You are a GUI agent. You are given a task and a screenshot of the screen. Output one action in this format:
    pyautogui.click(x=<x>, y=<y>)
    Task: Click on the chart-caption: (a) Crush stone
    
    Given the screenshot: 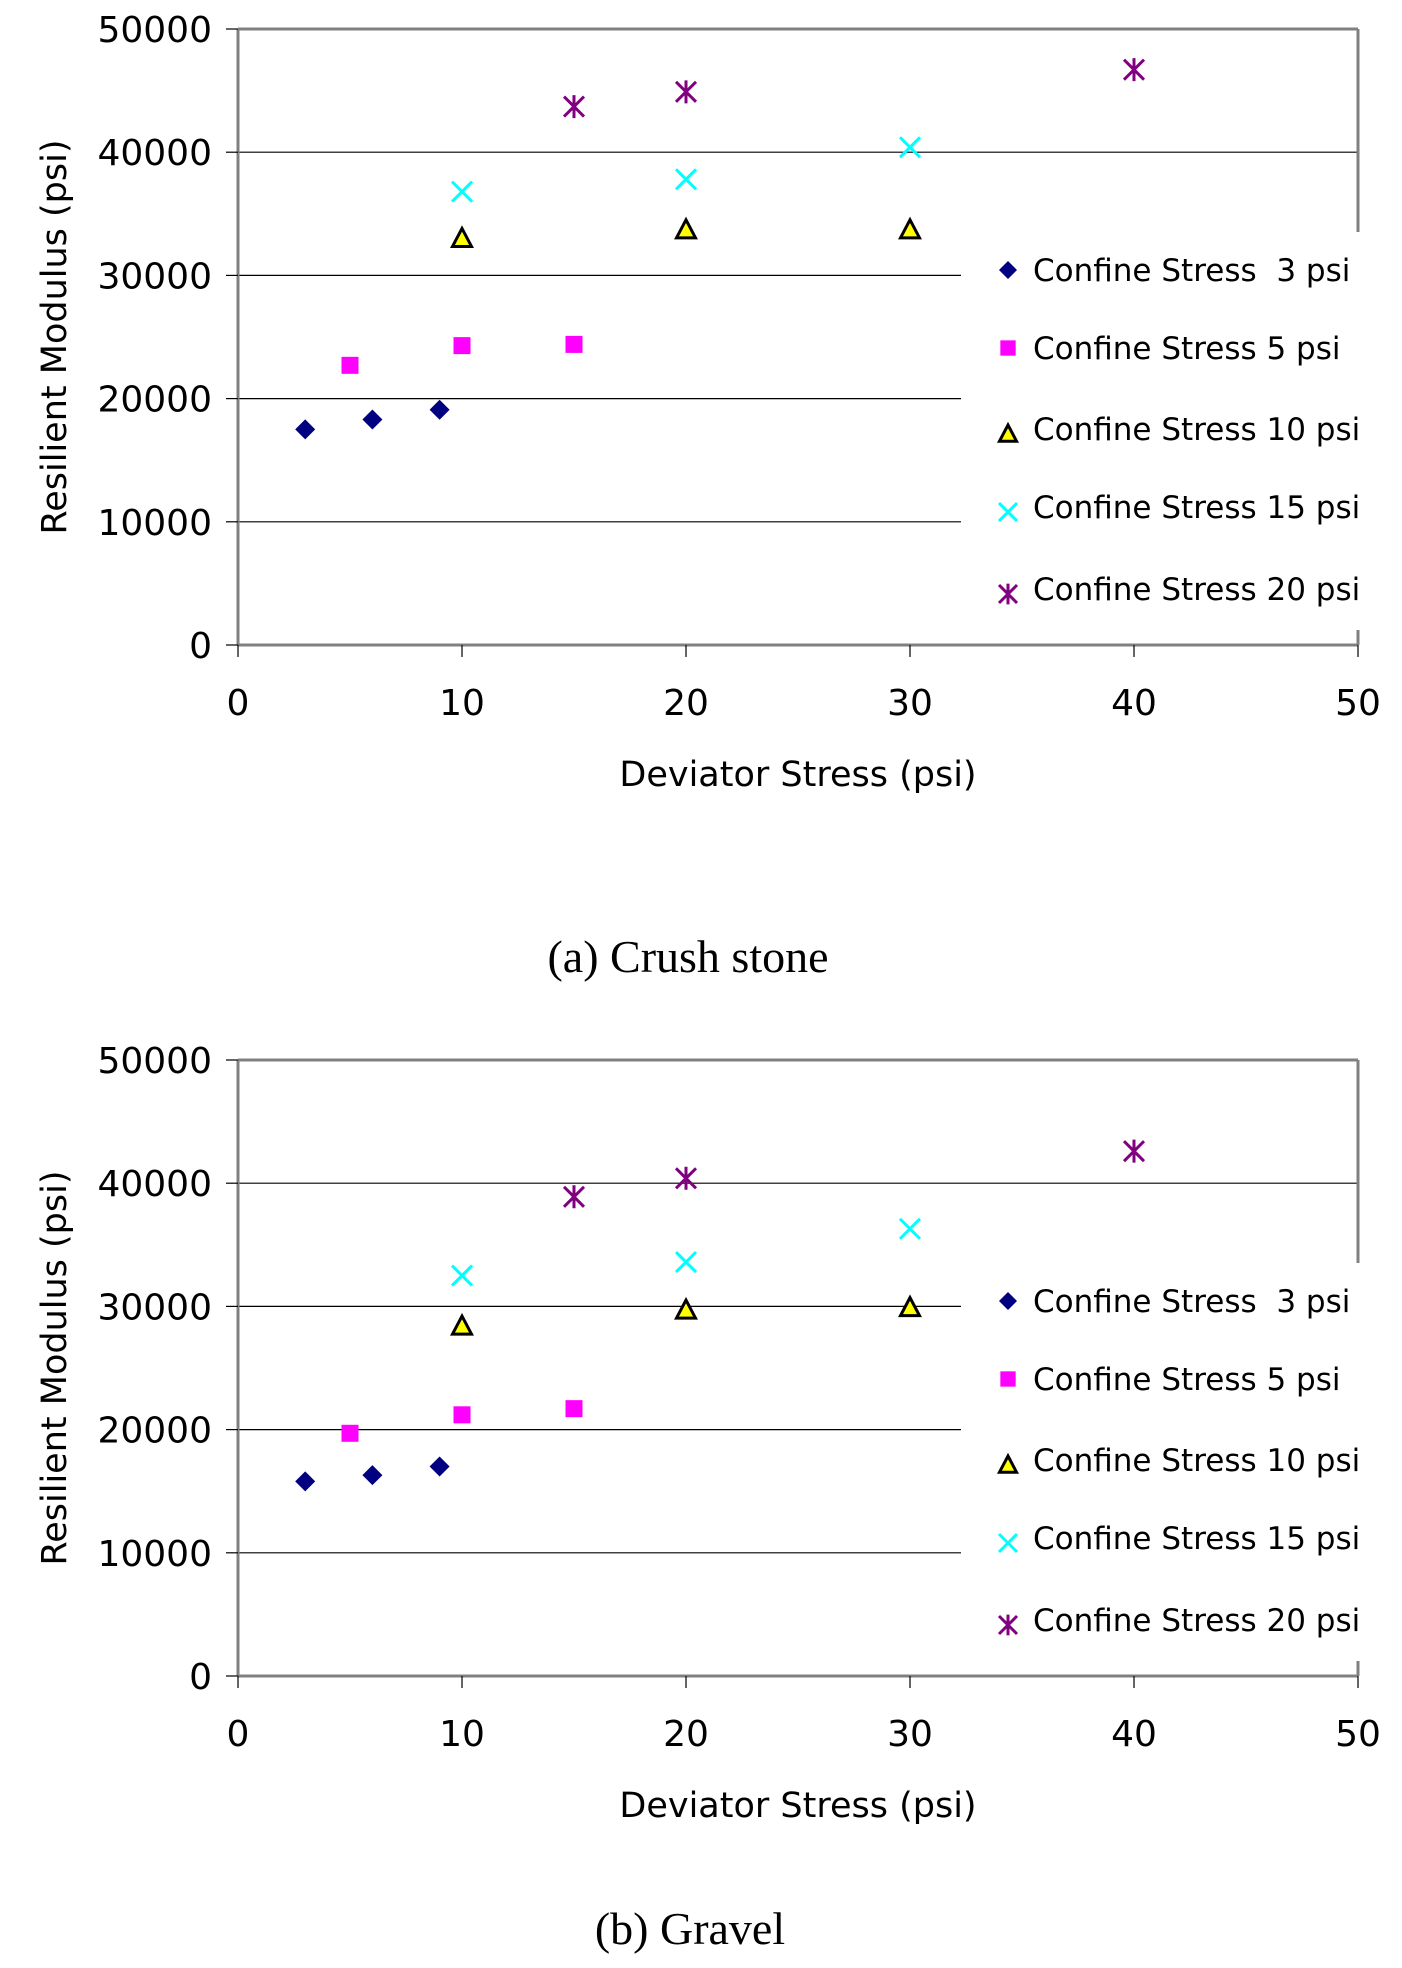 What is the action you would take?
    pyautogui.click(x=687, y=956)
    